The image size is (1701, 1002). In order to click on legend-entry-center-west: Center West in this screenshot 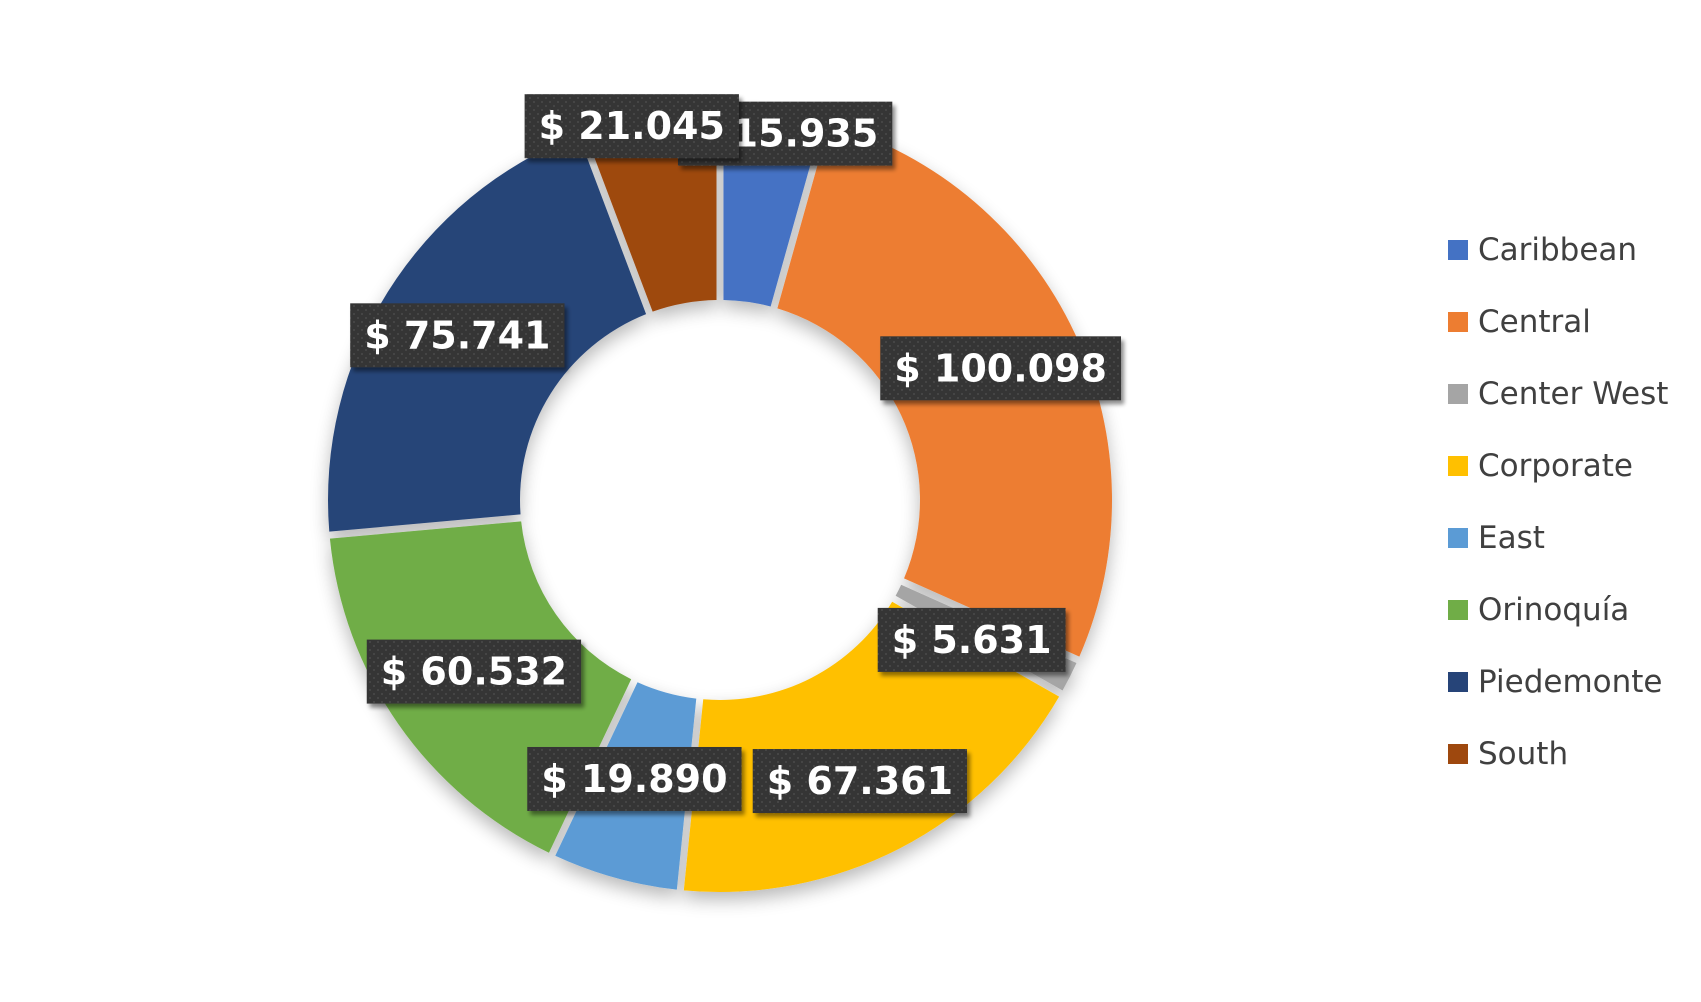, I will do `click(1558, 394)`.